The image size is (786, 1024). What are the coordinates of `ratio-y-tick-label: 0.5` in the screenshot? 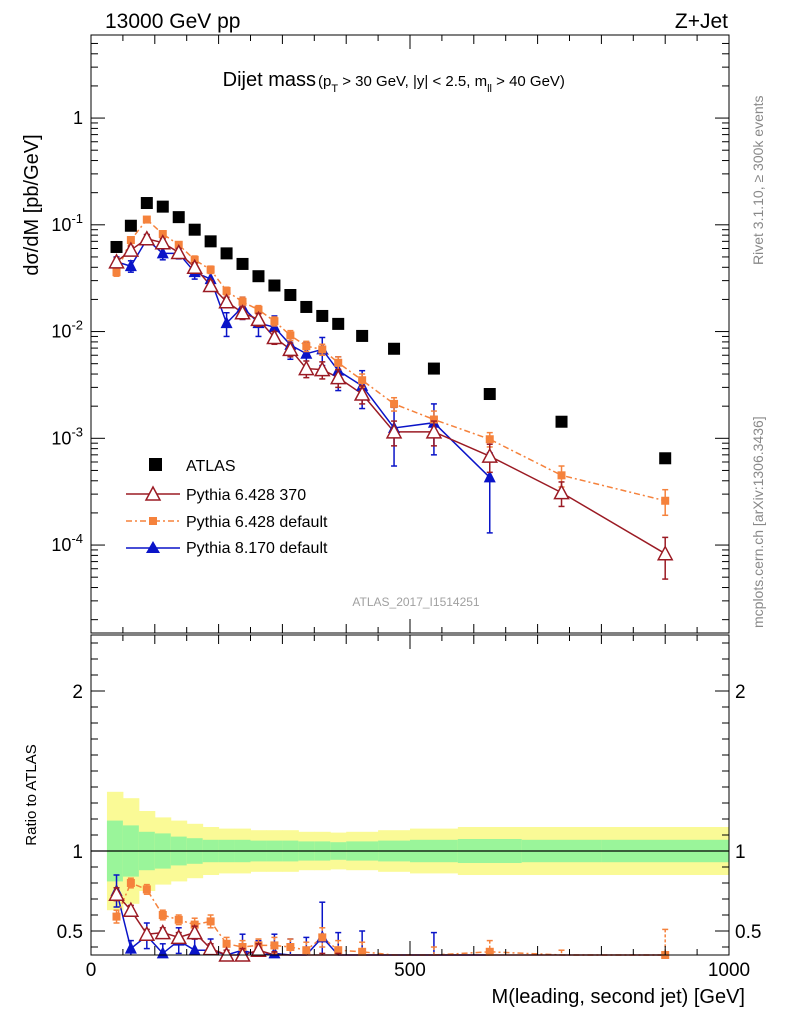 It's located at (70, 932).